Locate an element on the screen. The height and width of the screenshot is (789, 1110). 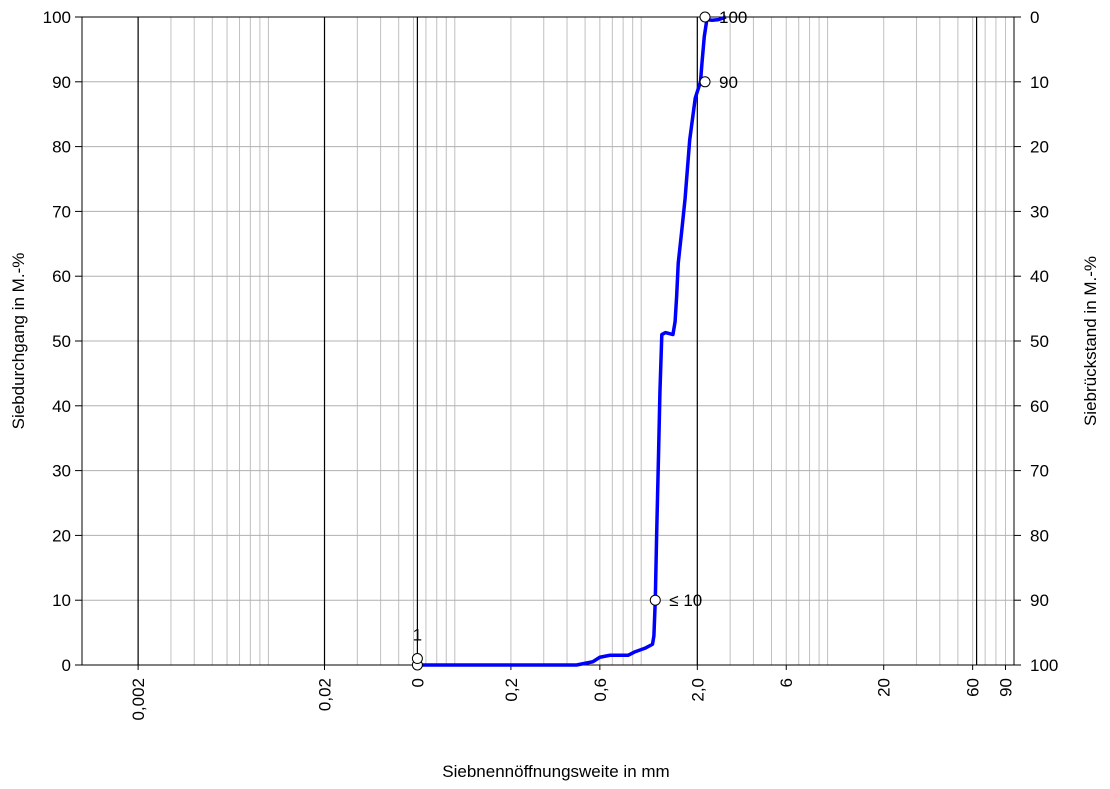
y-tick-label: 100 is located at coordinates (57, 17).